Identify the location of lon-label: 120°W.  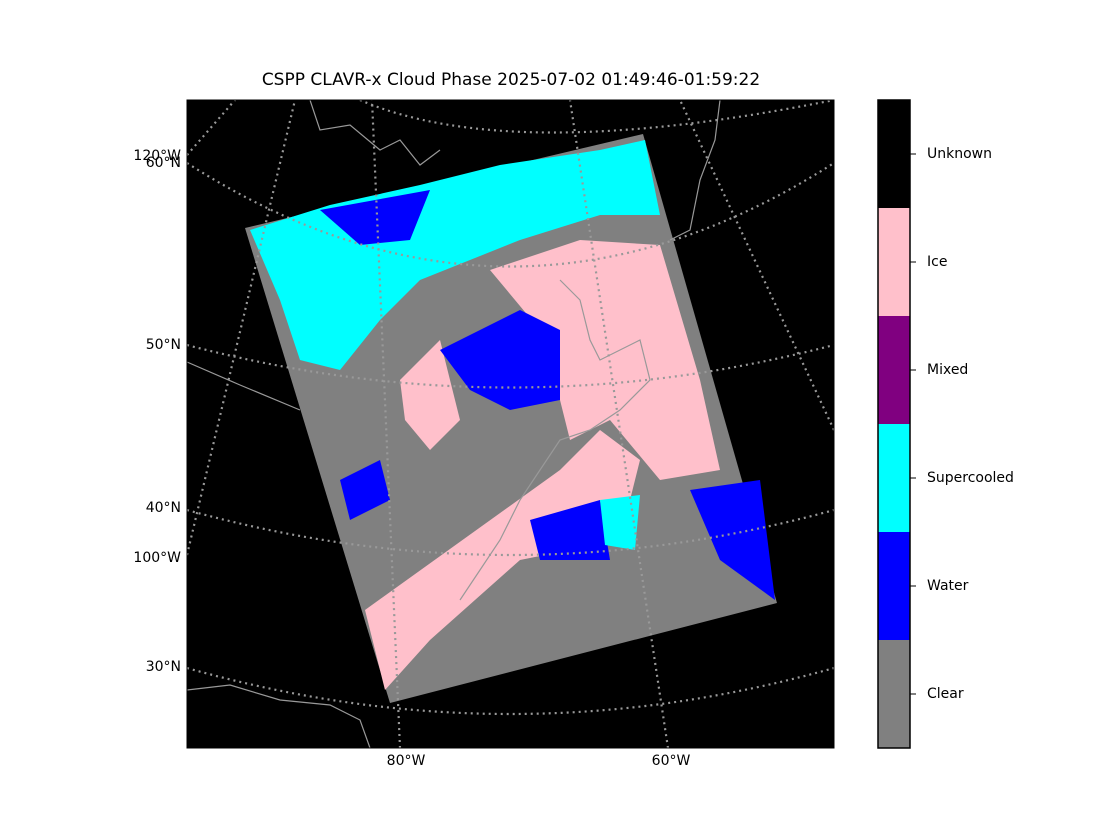
(157, 156).